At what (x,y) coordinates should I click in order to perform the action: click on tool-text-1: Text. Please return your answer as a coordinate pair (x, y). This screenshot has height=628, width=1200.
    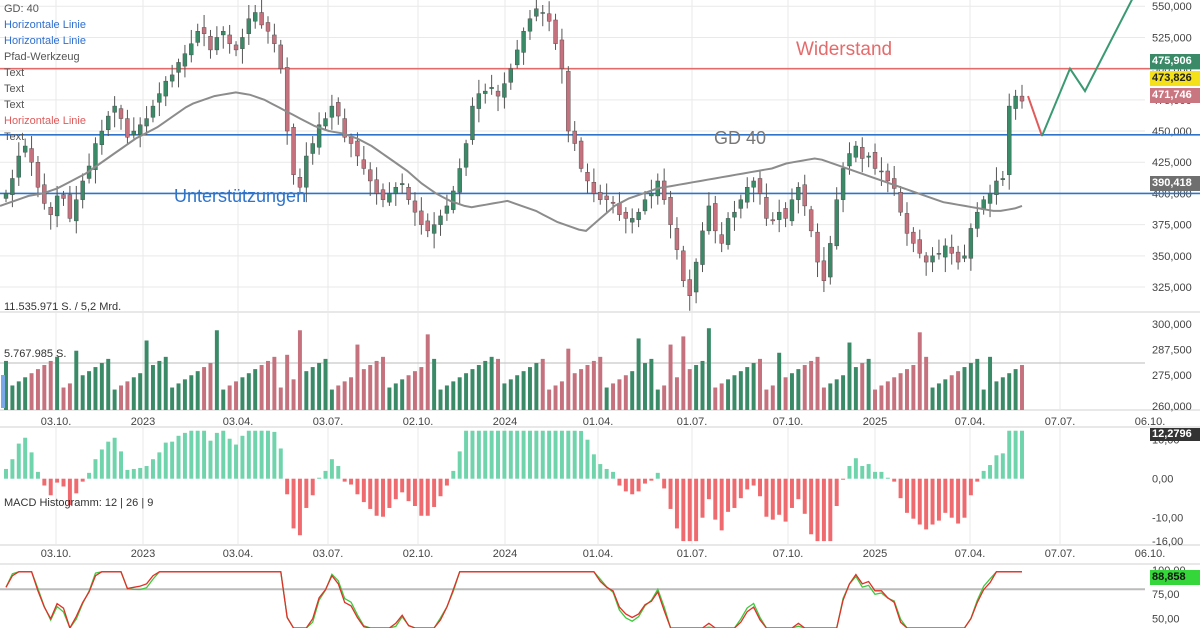
    Looking at the image, I should click on (14, 73).